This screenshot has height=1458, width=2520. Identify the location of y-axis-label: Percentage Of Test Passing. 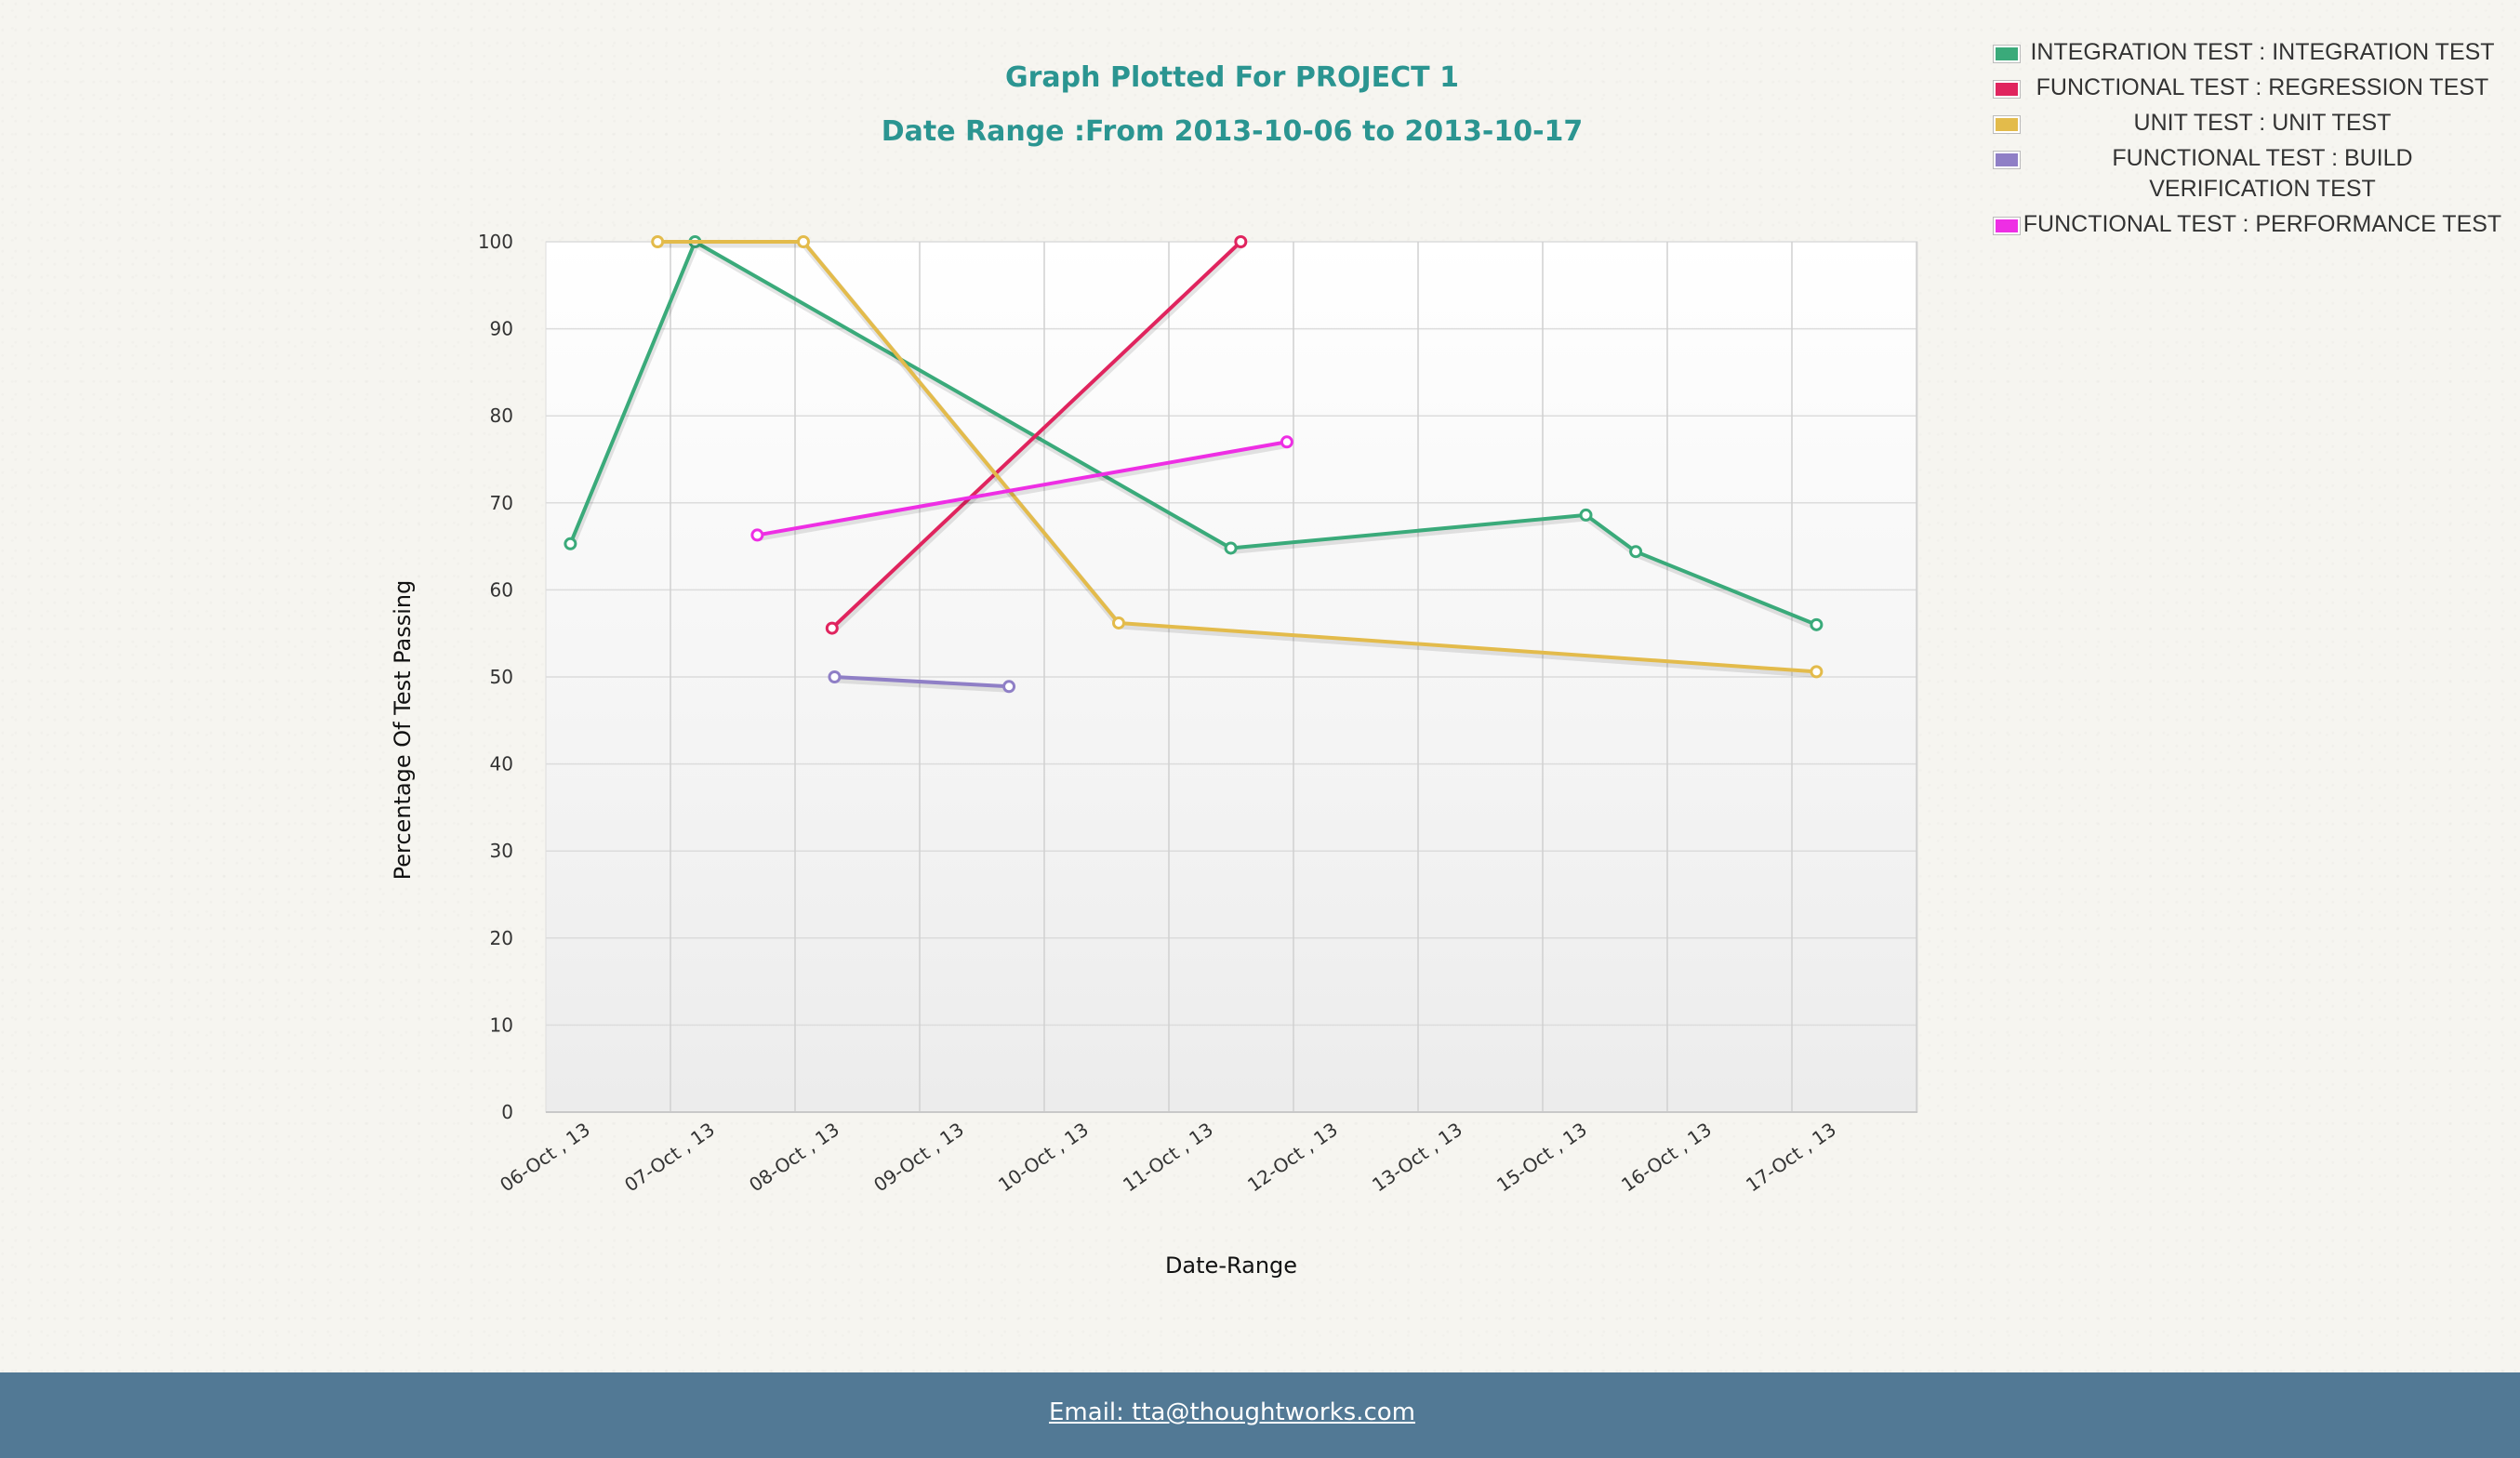
(403, 730).